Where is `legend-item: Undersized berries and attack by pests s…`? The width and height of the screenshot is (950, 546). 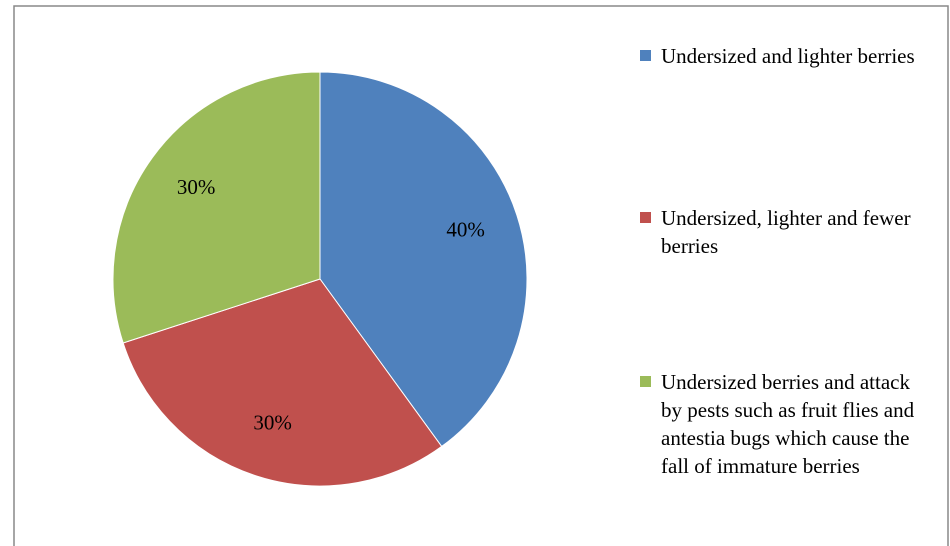
legend-item: Undersized berries and attack by pests s… is located at coordinates (790, 424).